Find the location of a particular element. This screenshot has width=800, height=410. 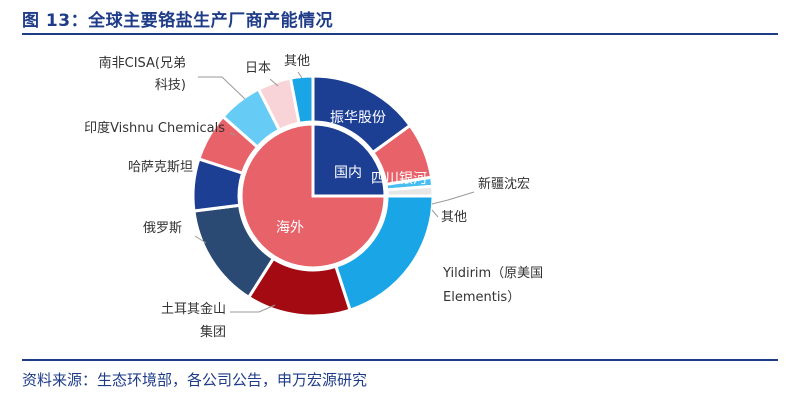

slice-label-3: 其他 is located at coordinates (454, 217).